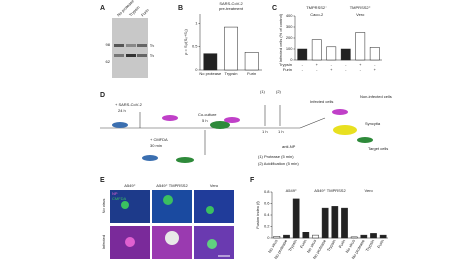 The image size is (474, 266). Describe the element at coordinates (312, 123) in the screenshot. I see `arrow` at that location.